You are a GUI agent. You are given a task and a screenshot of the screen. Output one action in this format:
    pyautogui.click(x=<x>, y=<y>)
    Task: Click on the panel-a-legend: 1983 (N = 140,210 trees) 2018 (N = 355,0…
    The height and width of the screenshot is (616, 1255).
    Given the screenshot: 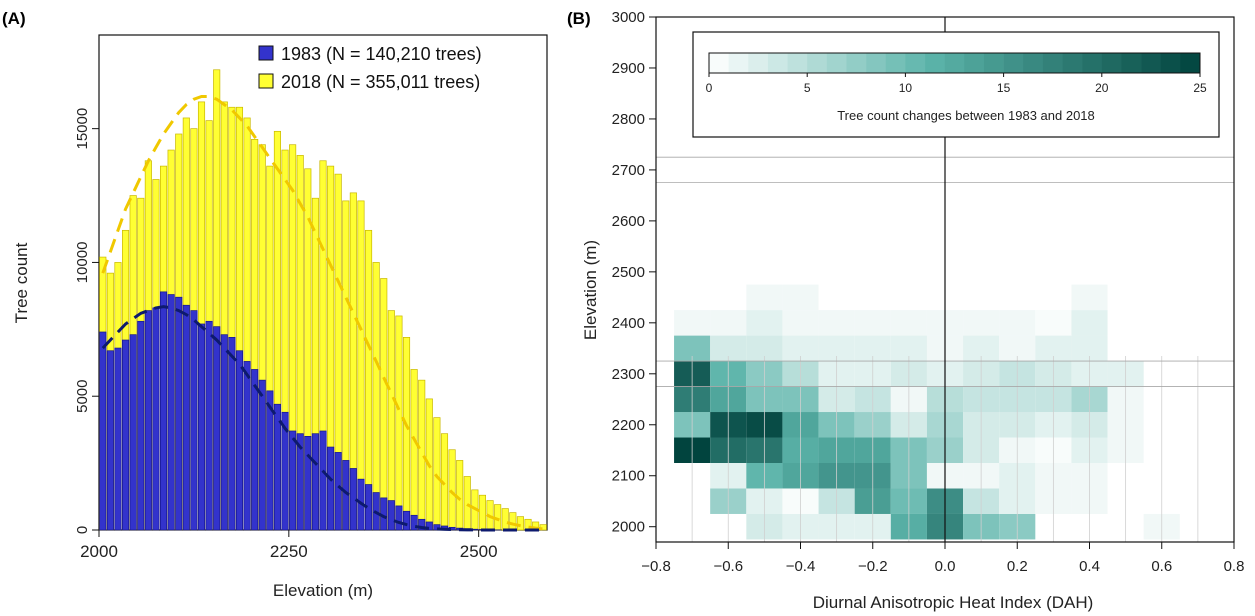 What is the action you would take?
    pyautogui.click(x=370, y=68)
    